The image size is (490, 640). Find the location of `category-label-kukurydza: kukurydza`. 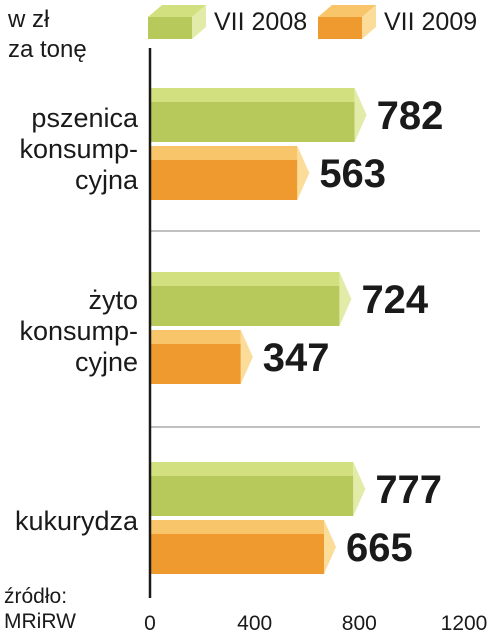

category-label-kukurydza: kukurydza is located at coordinates (69, 521).